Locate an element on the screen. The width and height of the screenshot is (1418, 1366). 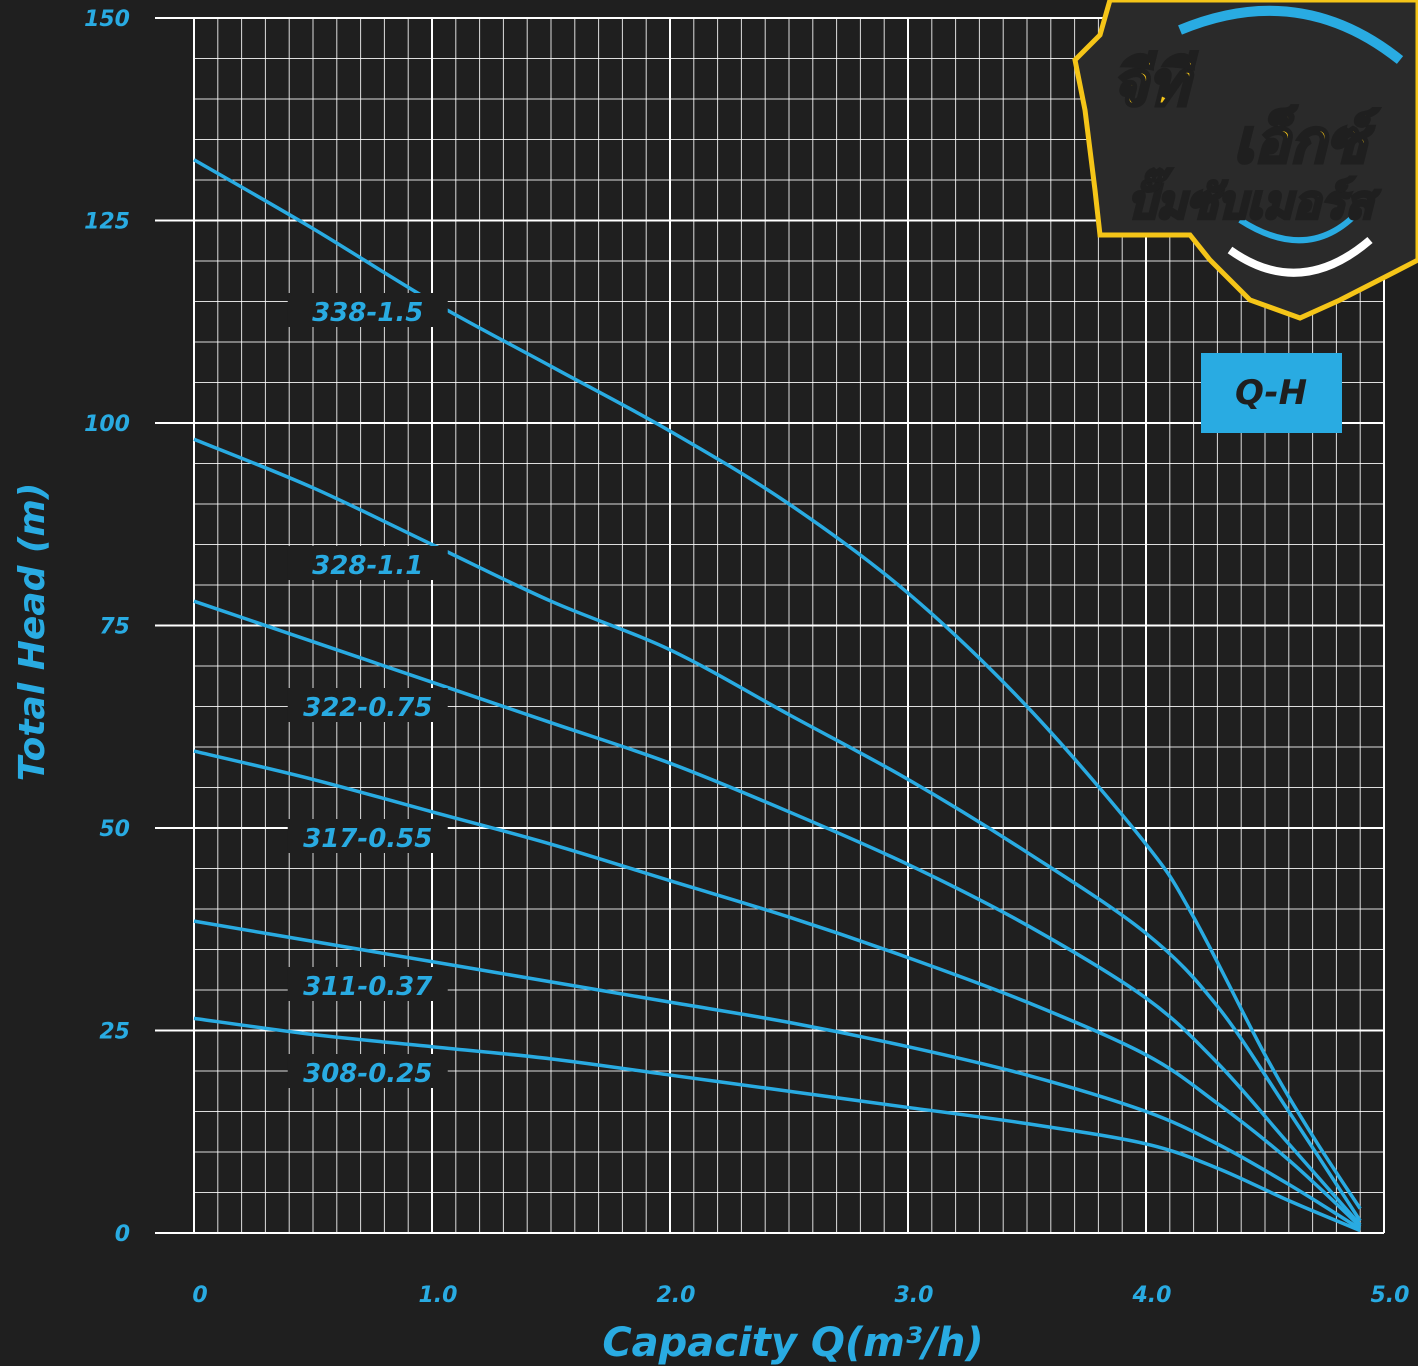
brand-logo: จีที เอ็กซ์ ปั๊มซับเมอร์ส is located at coordinates (1245, 160).